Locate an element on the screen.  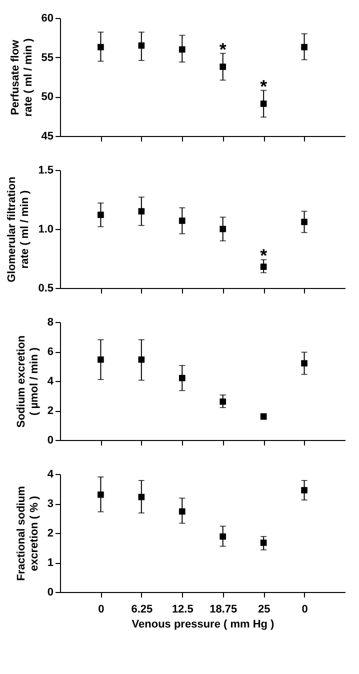
y-tick-label: 45 is located at coordinates (47, 136).